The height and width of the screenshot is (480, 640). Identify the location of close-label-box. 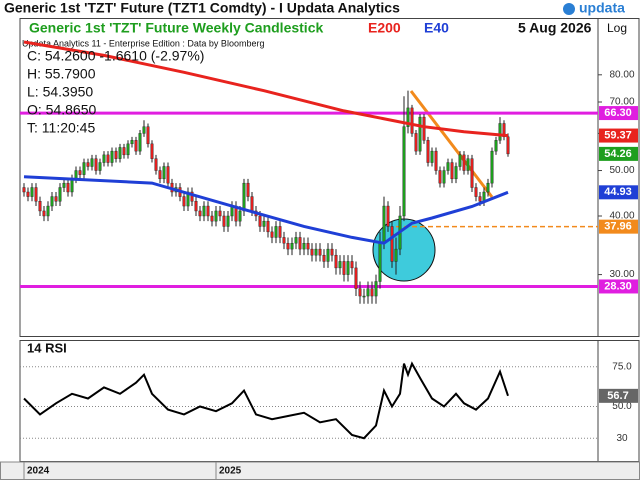
(618, 153).